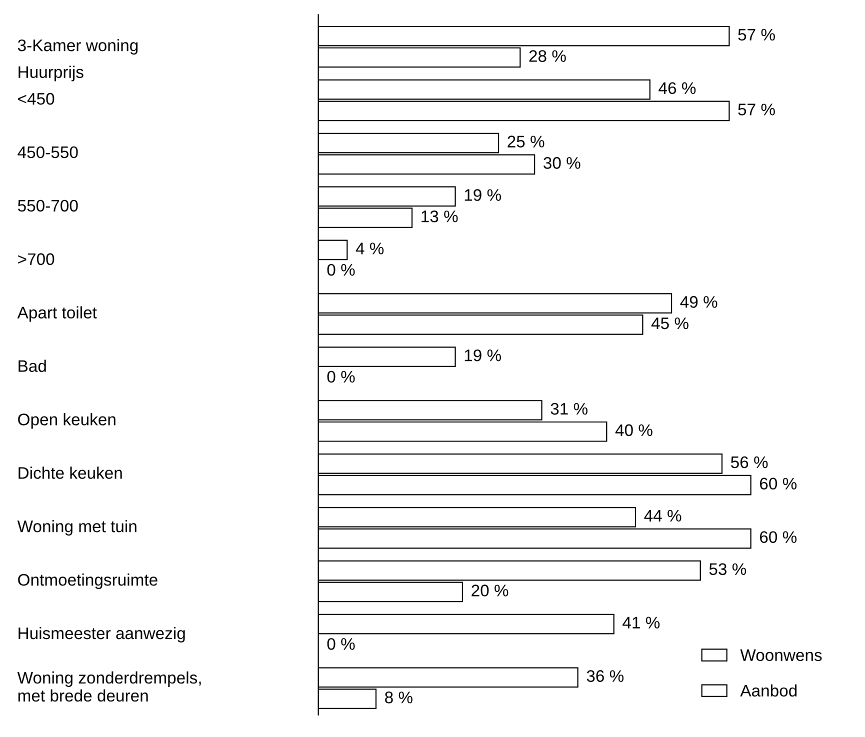  I want to click on data-label: 46 %, so click(677, 88).